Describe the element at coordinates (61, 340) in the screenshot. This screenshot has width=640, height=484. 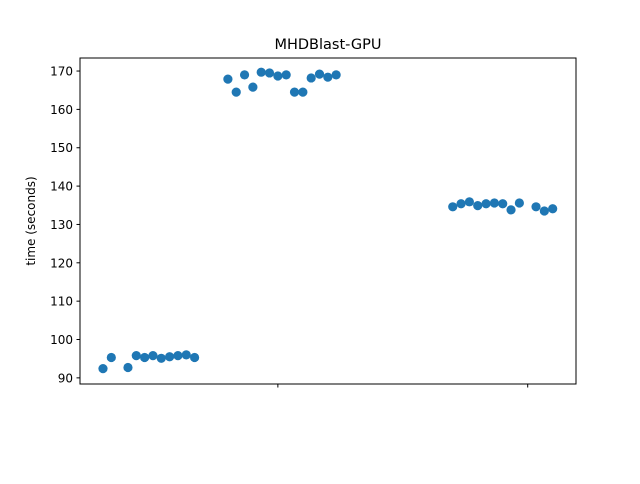
I see `y-tick-label: 100` at that location.